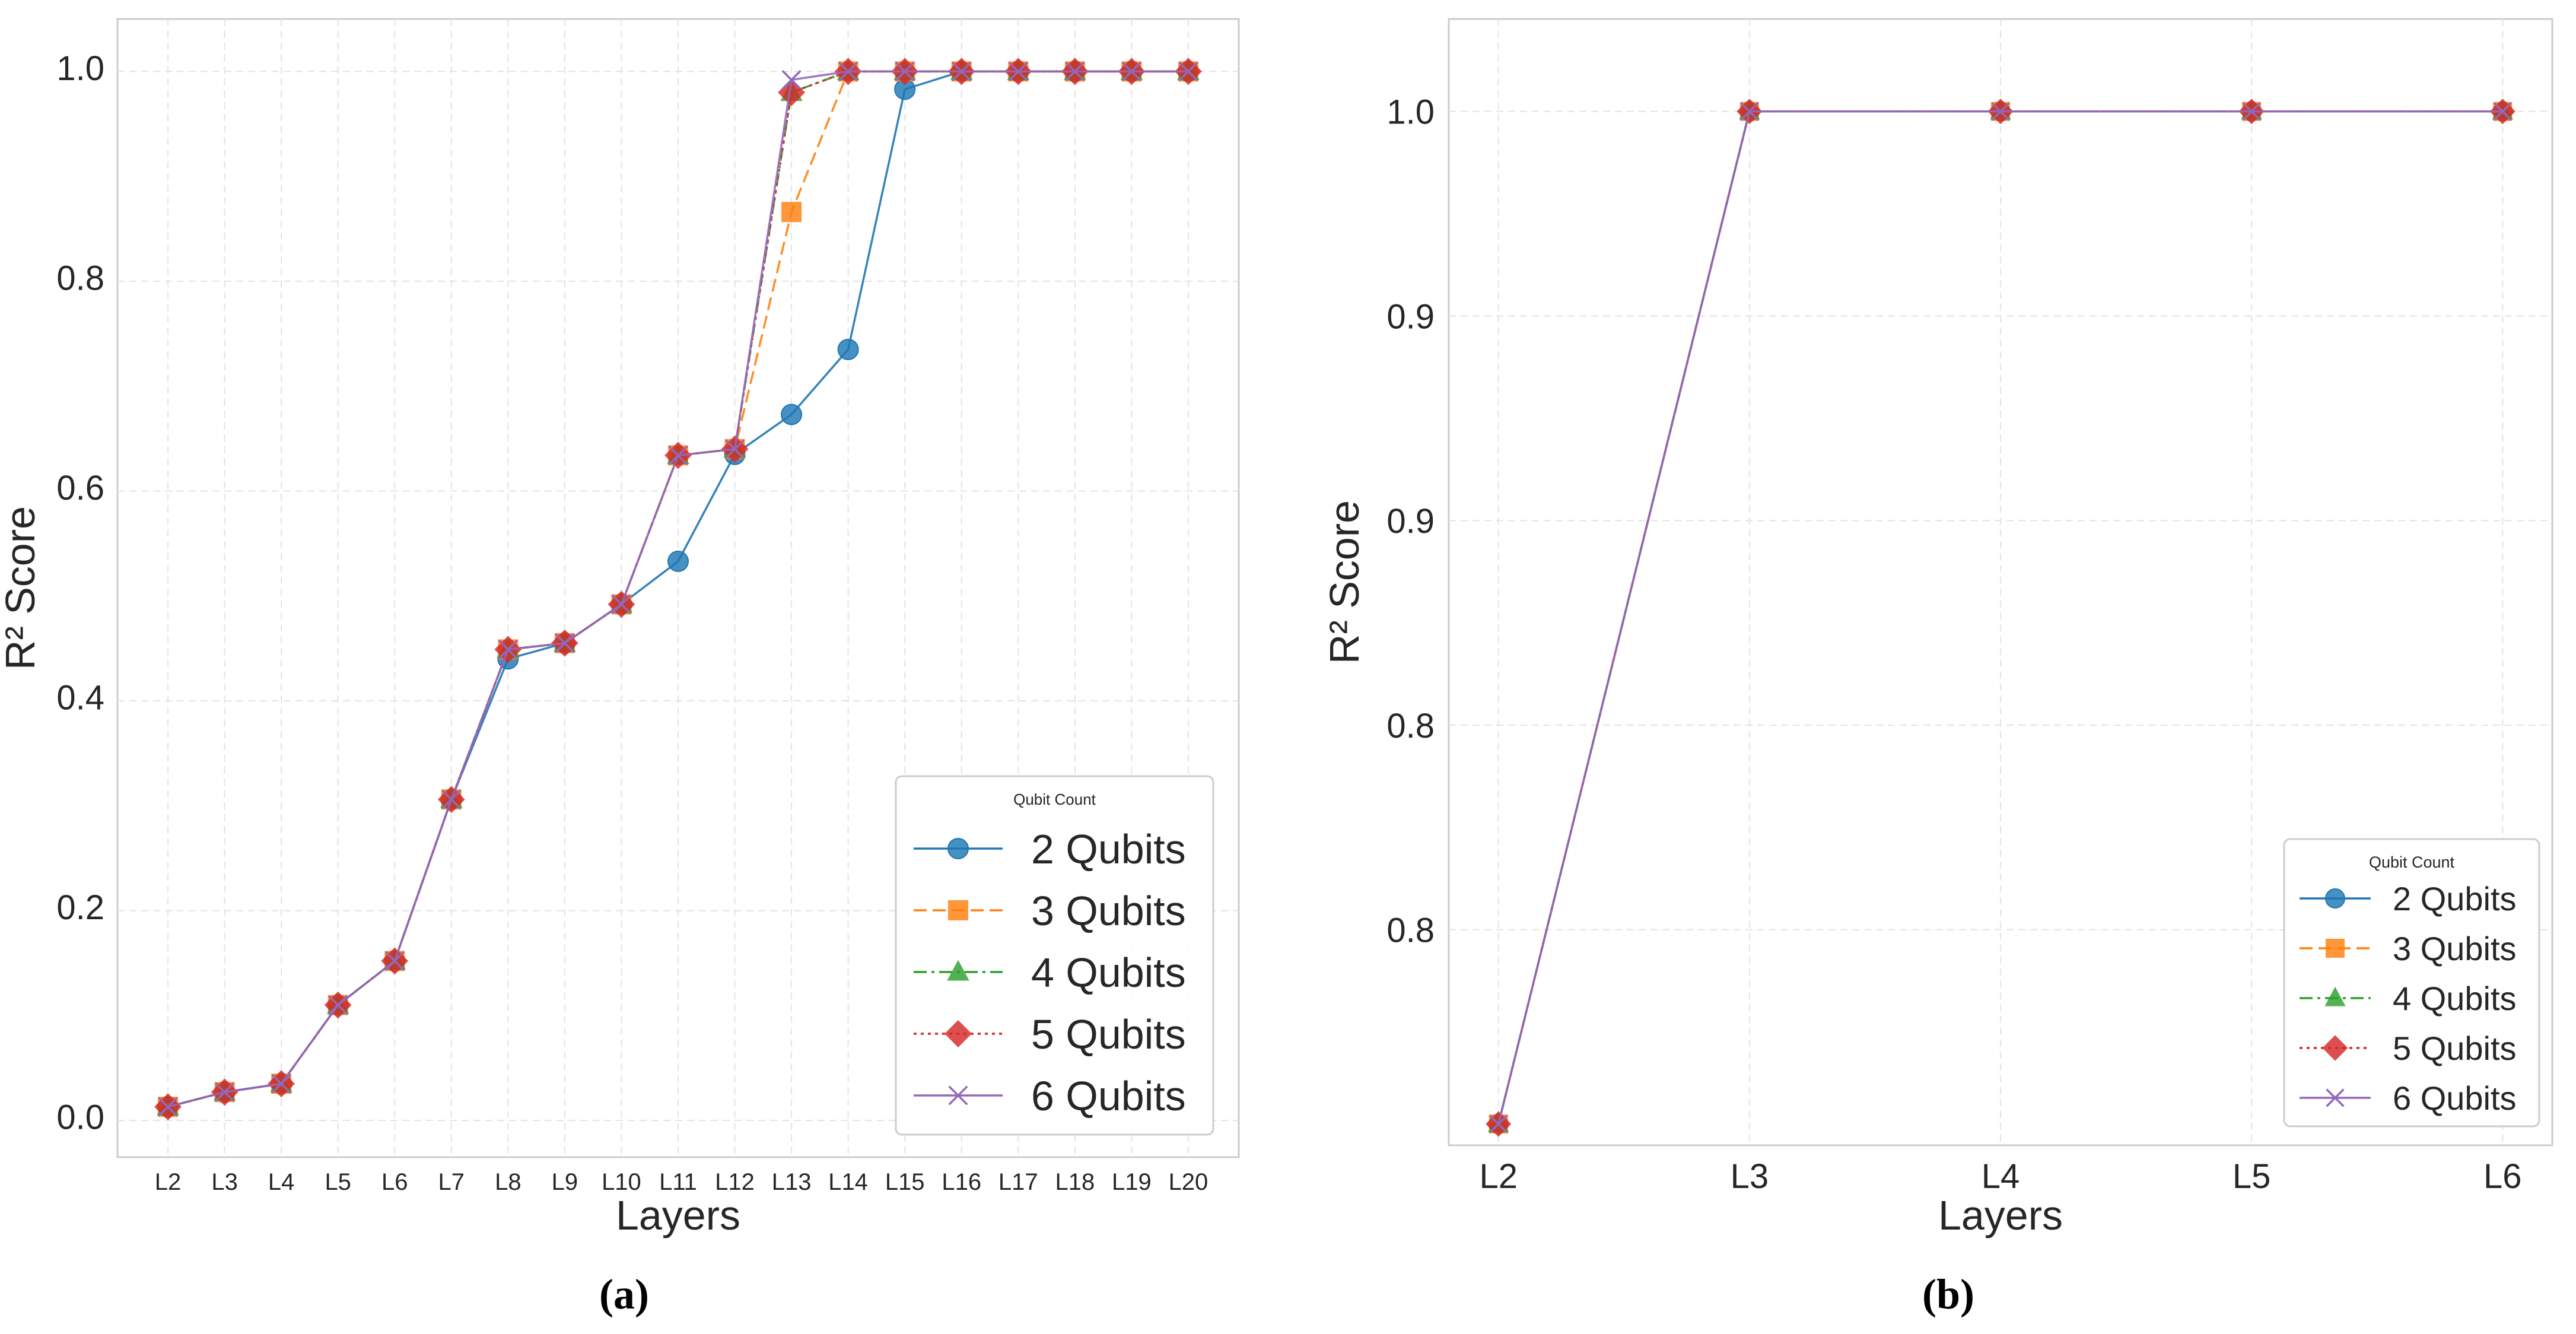 The height and width of the screenshot is (1334, 2576). What do you see at coordinates (621, 1182) in the screenshot?
I see `x-tick-label: L10` at bounding box center [621, 1182].